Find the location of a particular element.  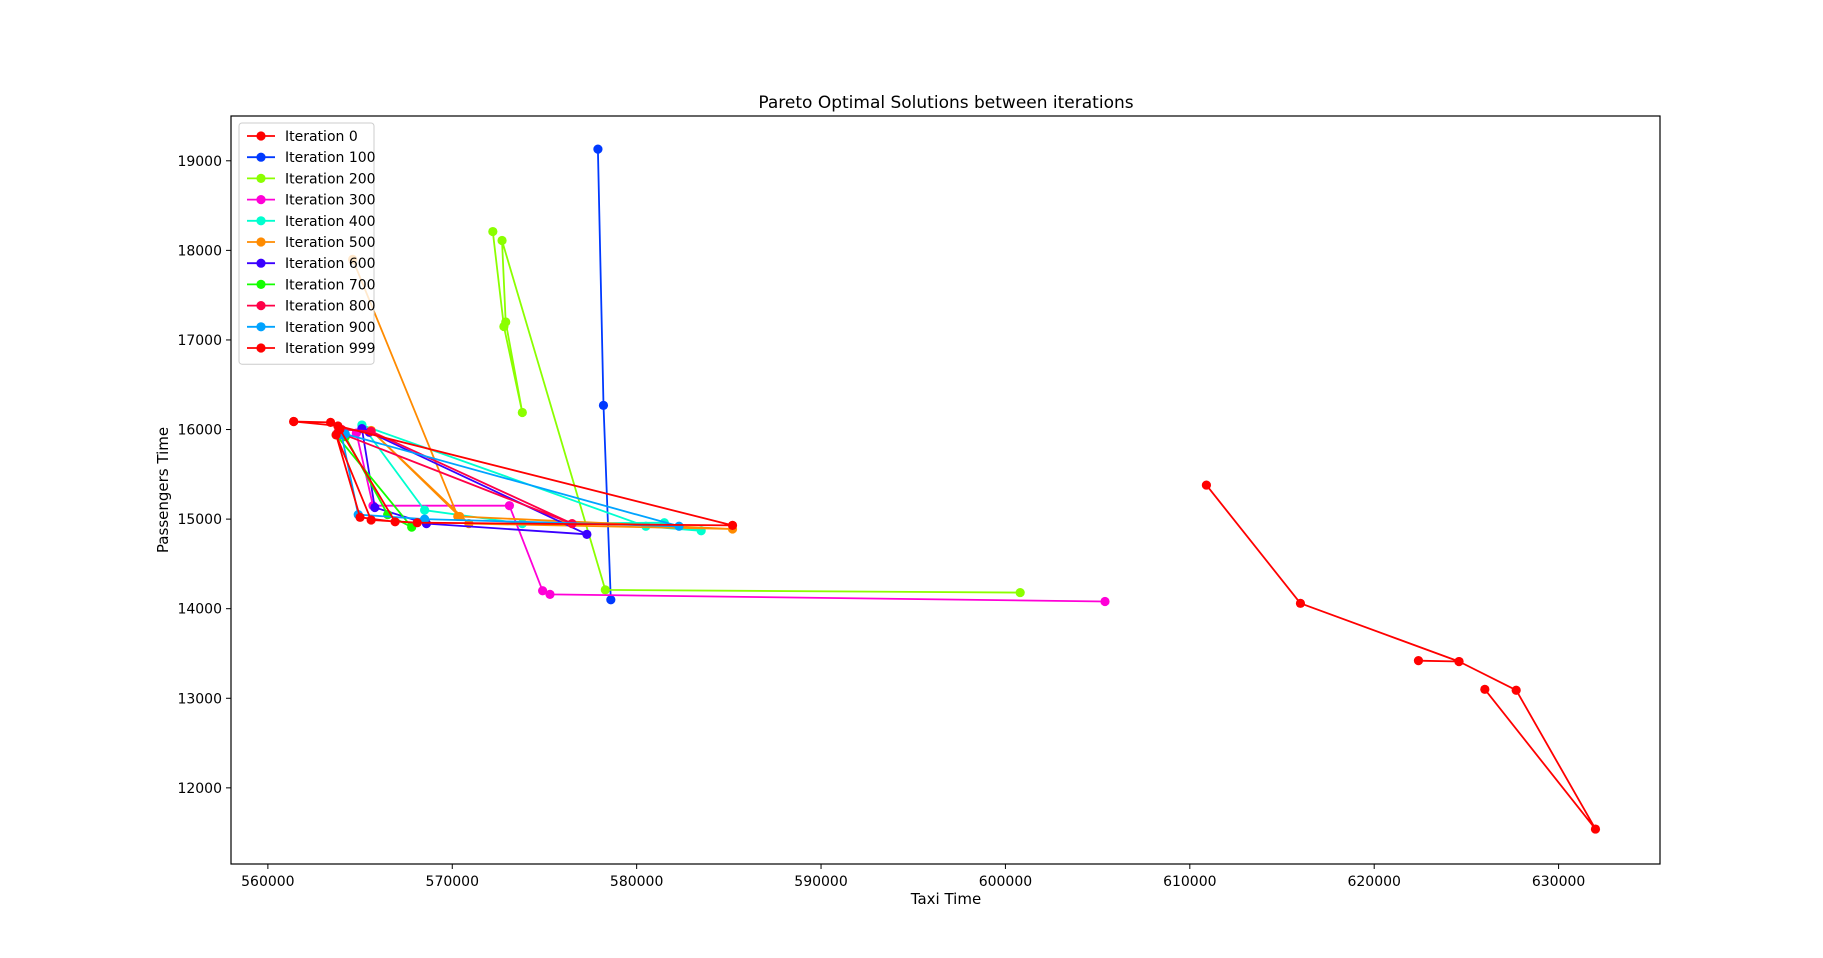

legend-label: Iteration 800 is located at coordinates (330, 307).